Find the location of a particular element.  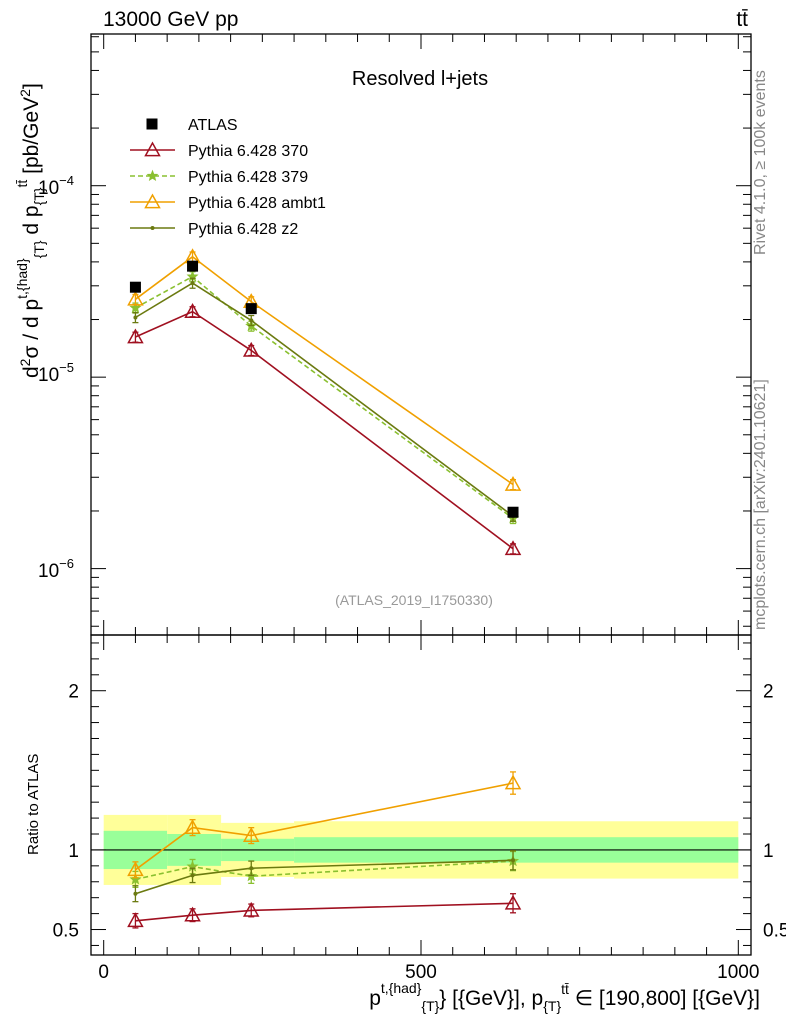

mcplots-label: mcplots.cern.ch [arXiv:2401.10621] is located at coordinates (760, 504).